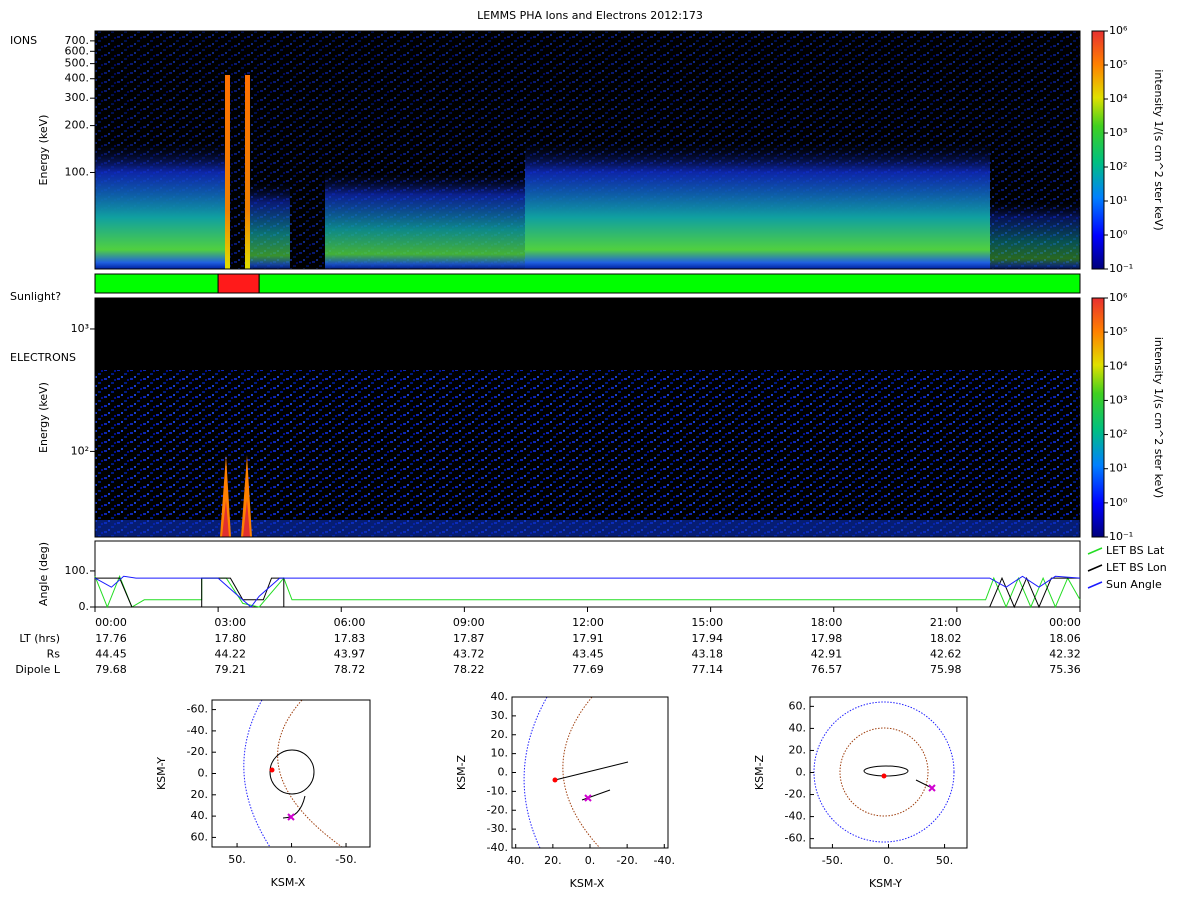 The width and height of the screenshot is (1200, 900). Describe the element at coordinates (1118, 331) in the screenshot. I see `colorbar-tick-label: 10⁵` at that location.